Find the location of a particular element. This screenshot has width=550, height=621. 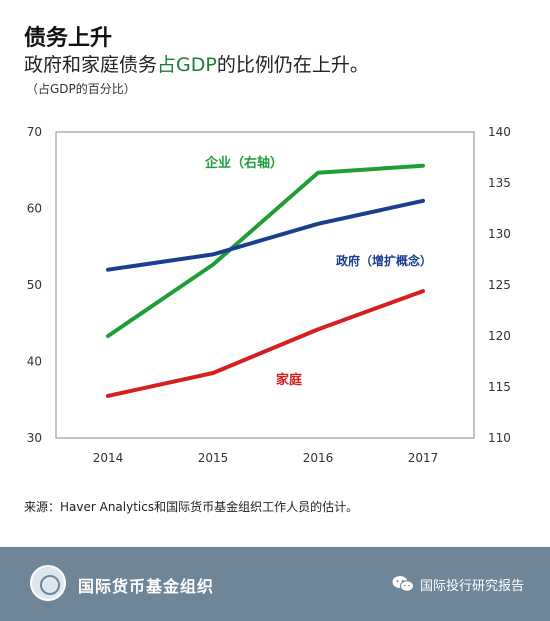

x-tick-label: 2014 is located at coordinates (108, 458).